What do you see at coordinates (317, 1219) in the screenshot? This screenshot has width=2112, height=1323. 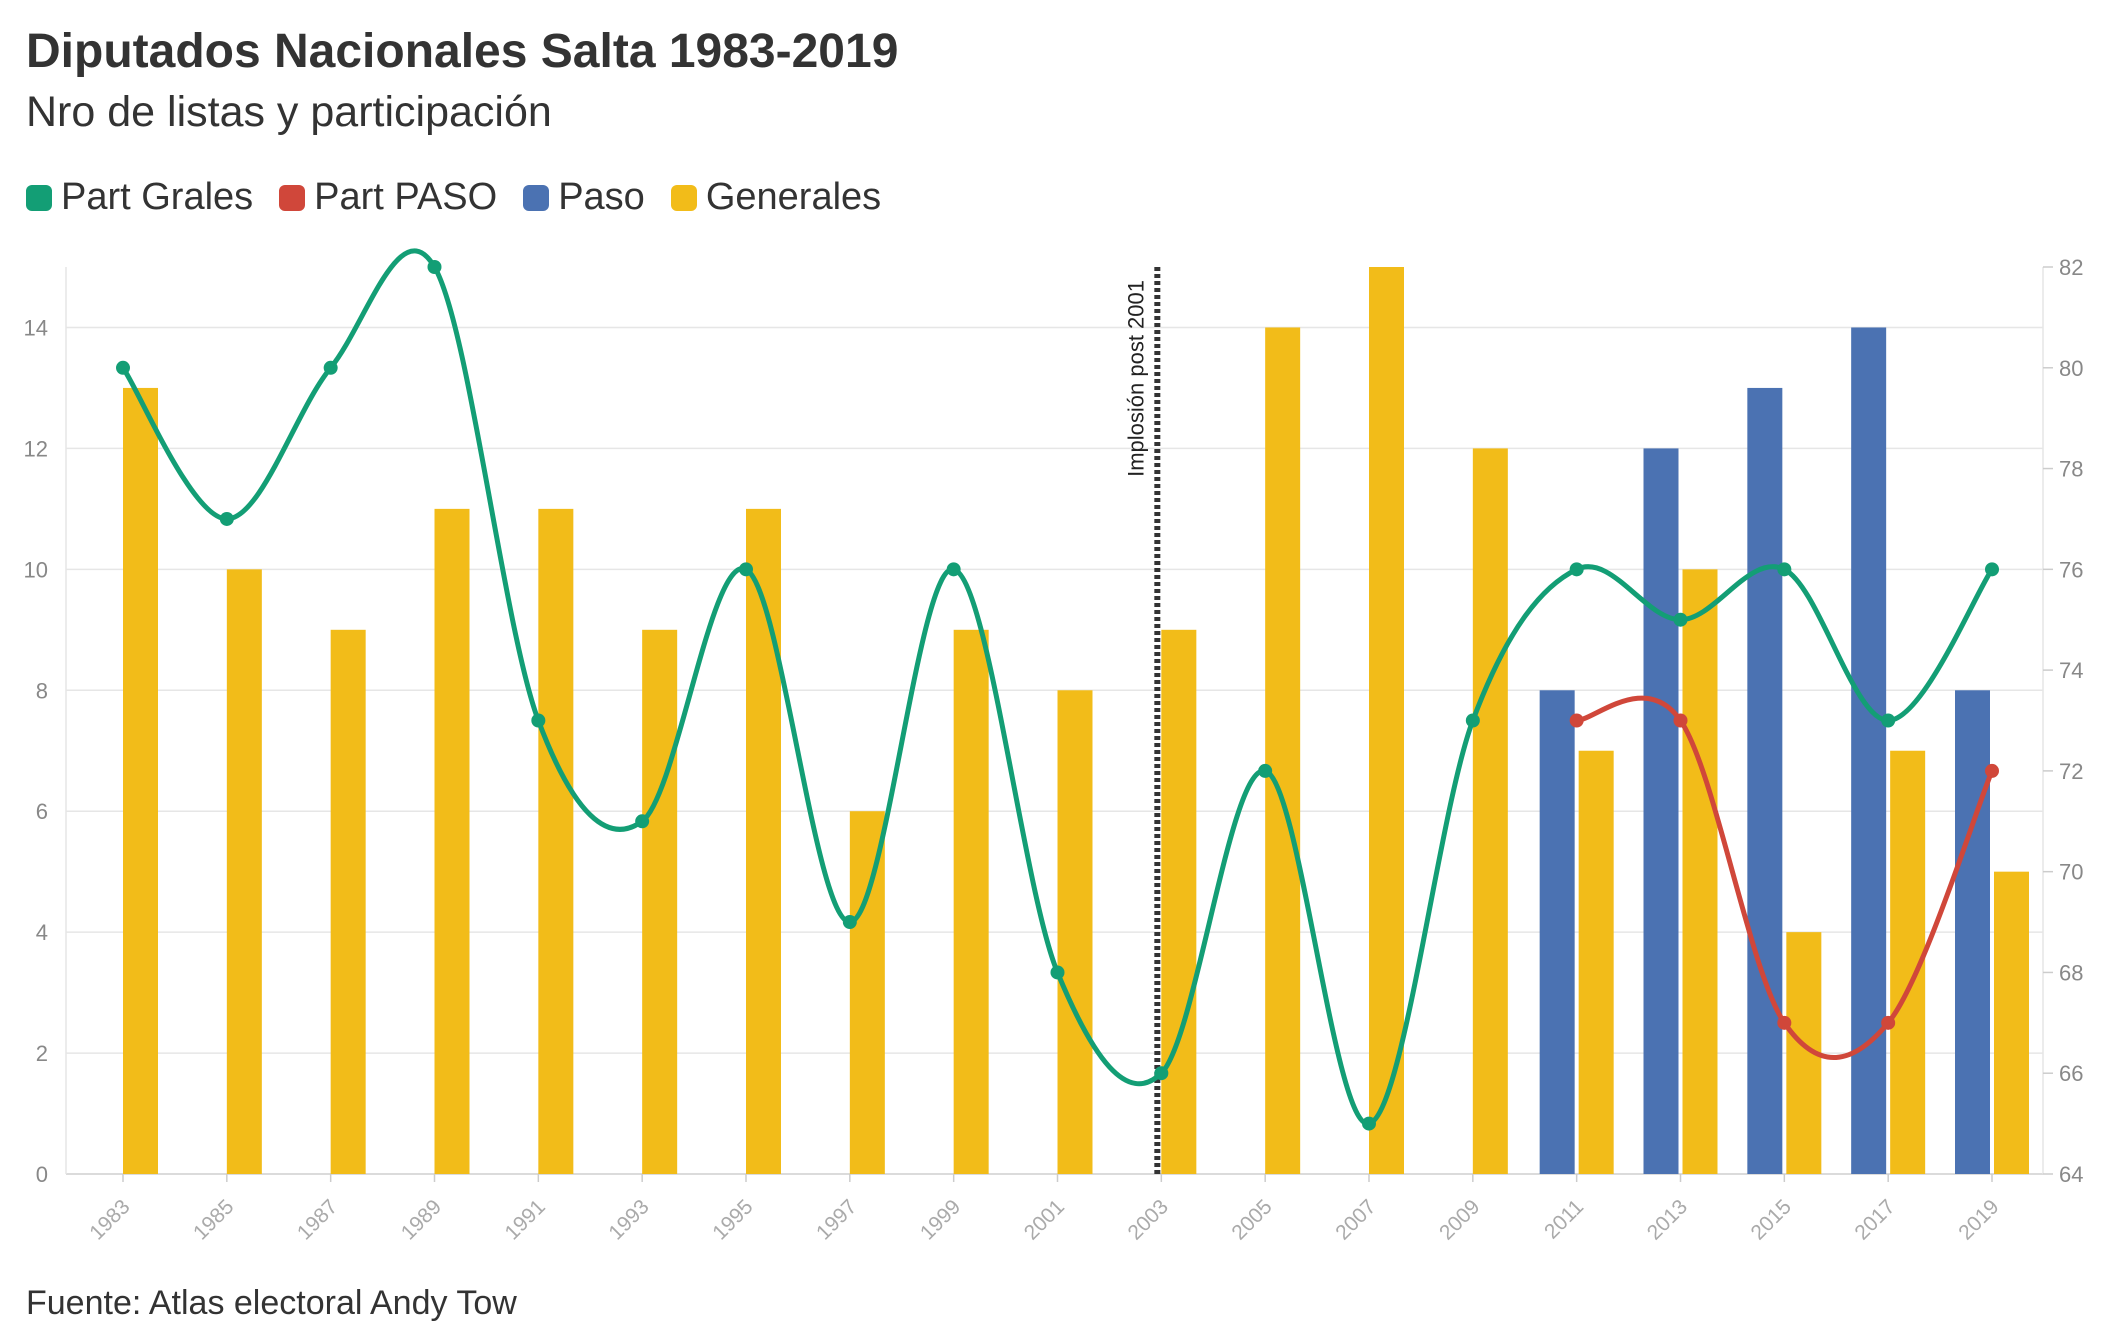 I see `x-tick-label: 1987` at bounding box center [317, 1219].